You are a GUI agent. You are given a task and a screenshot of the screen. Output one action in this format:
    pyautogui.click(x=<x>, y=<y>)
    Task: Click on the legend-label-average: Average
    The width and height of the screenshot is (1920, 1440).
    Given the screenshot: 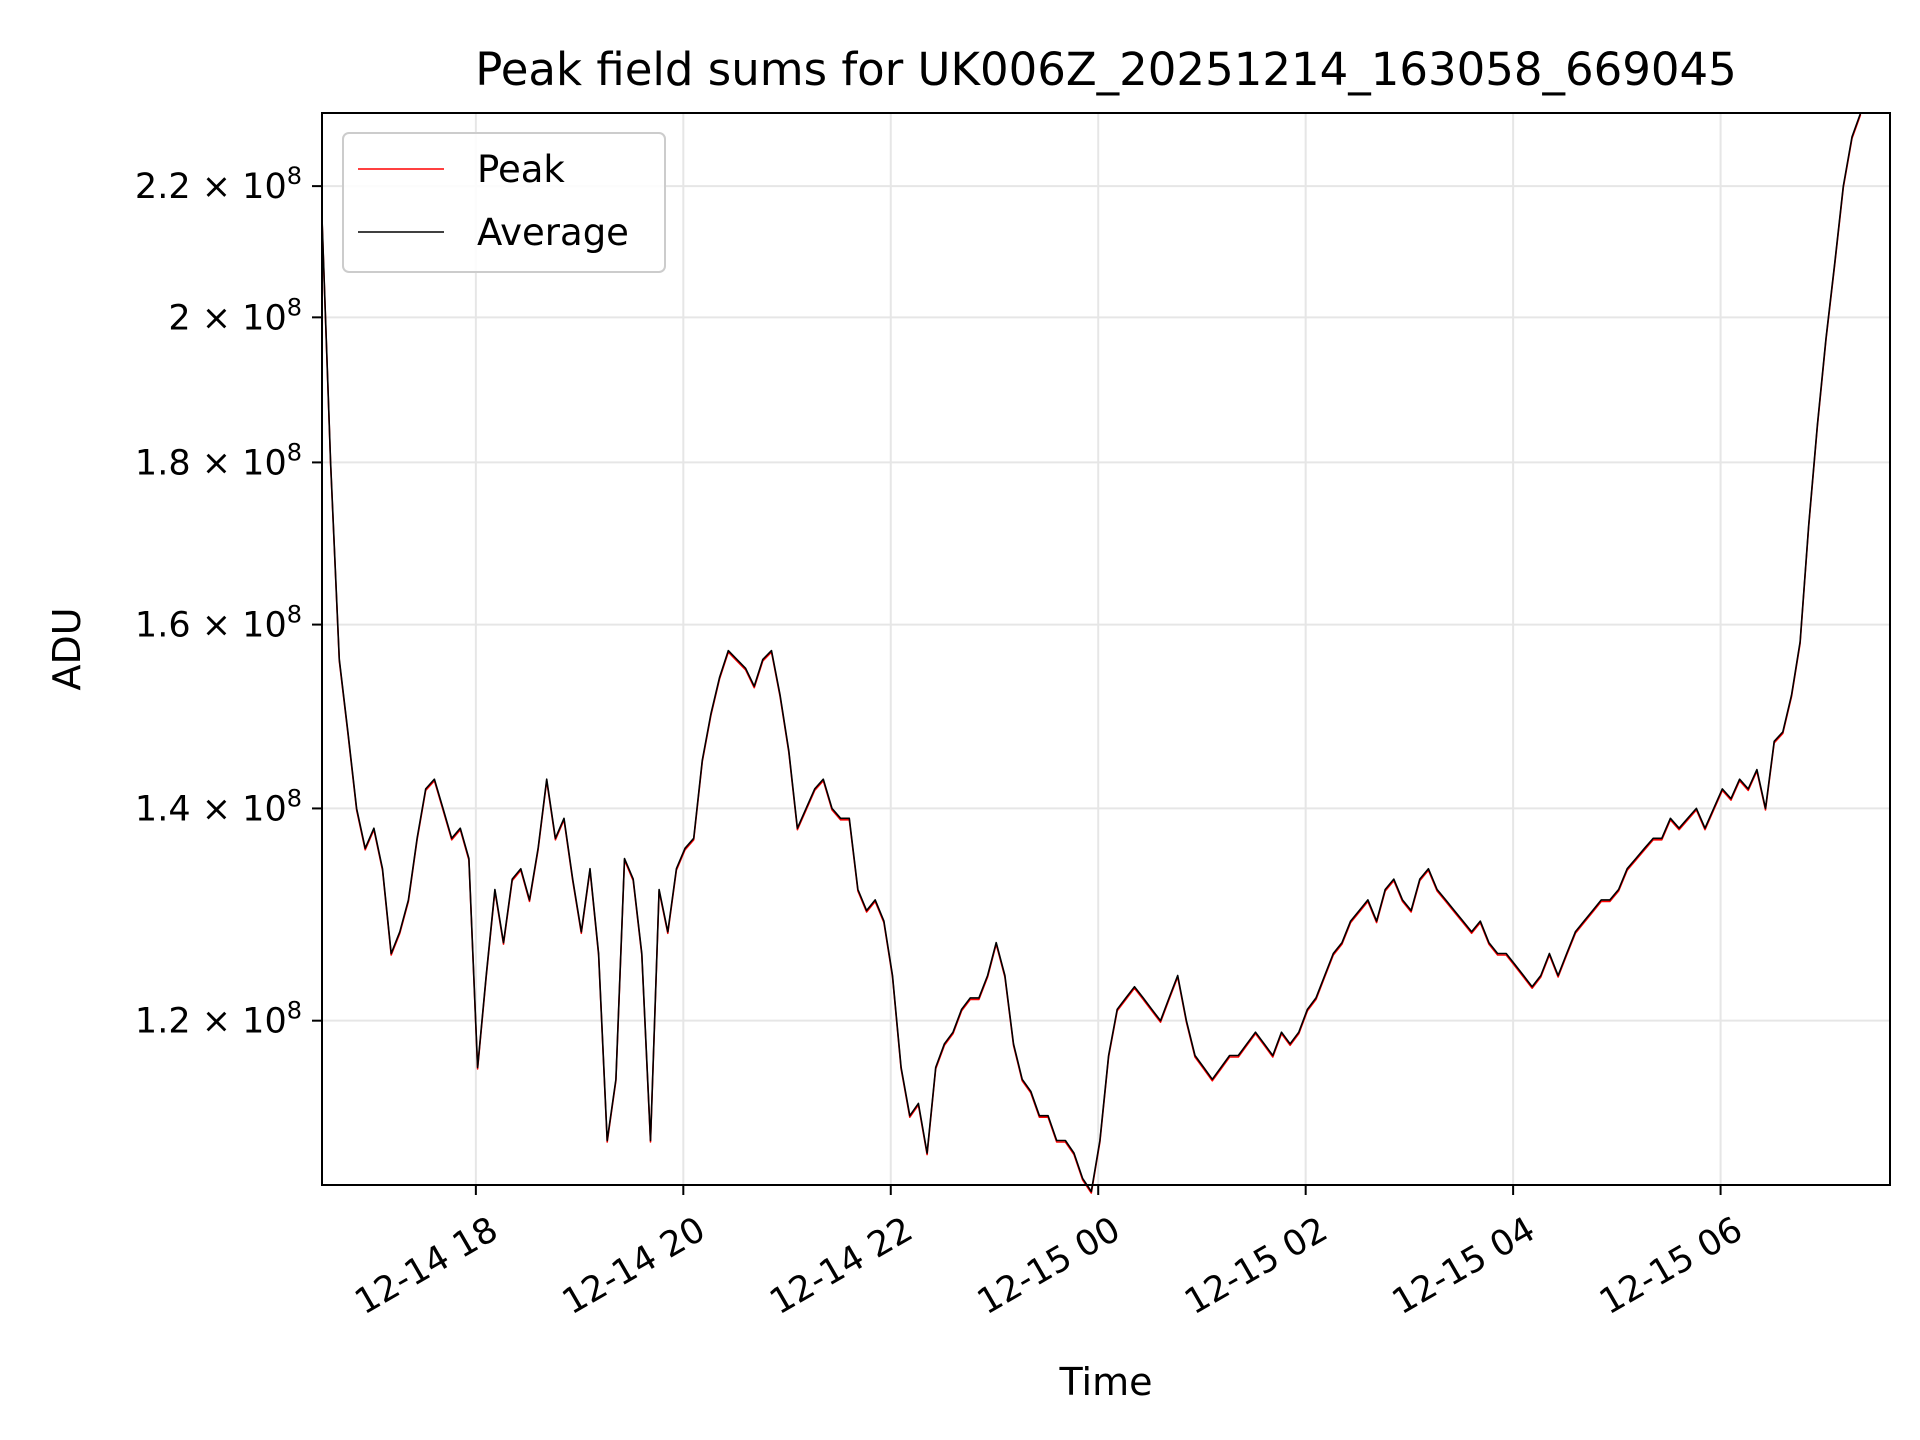 What is the action you would take?
    pyautogui.click(x=553, y=232)
    